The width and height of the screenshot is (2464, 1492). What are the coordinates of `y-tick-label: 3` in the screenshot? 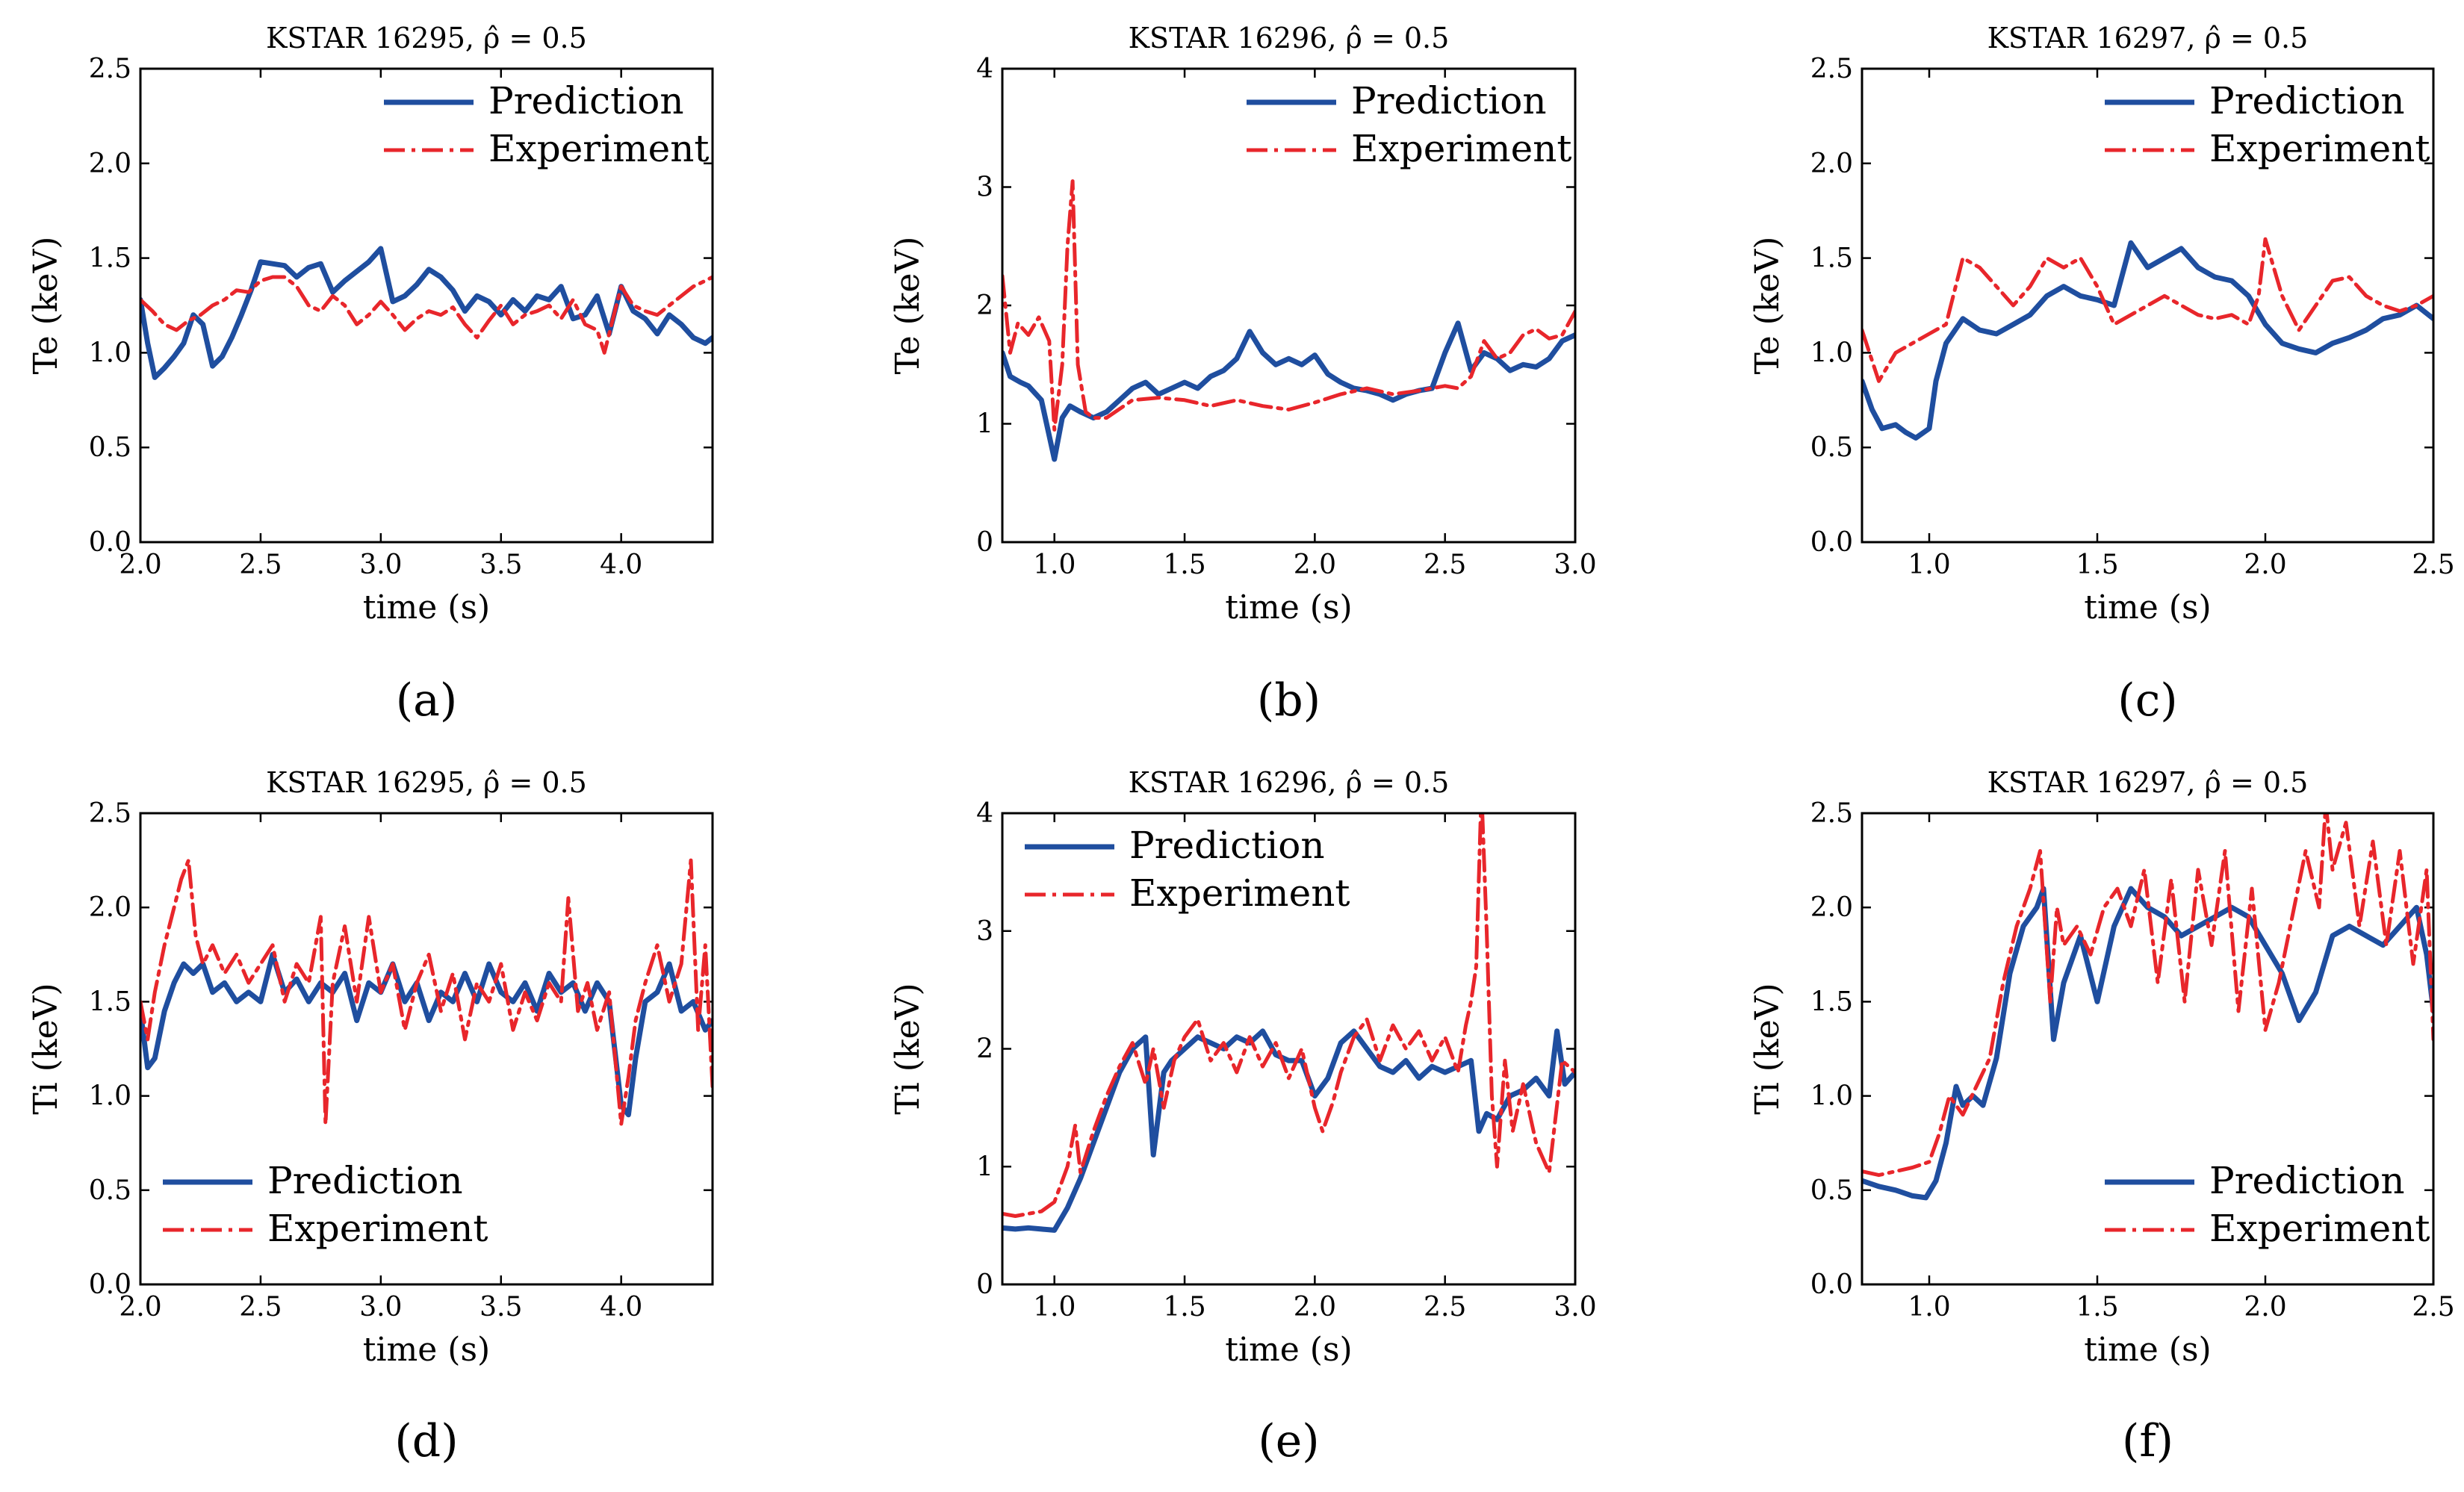 It's located at (984, 931).